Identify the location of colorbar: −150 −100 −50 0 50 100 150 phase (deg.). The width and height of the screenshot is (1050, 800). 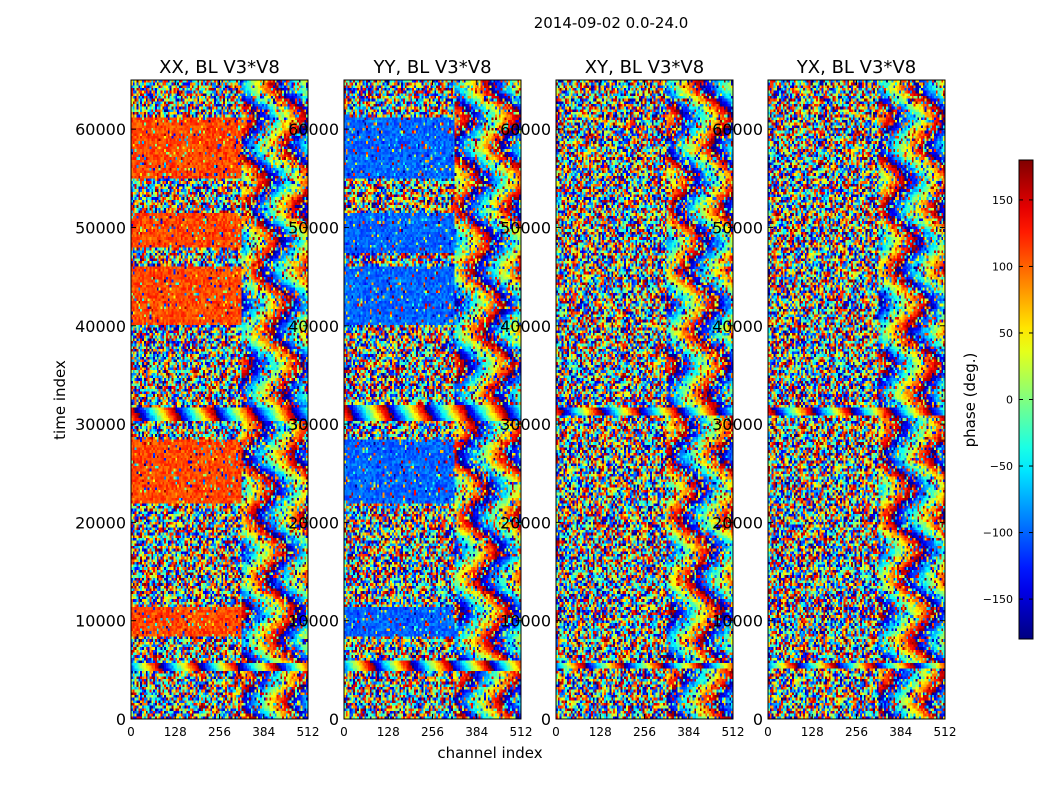
(997, 399).